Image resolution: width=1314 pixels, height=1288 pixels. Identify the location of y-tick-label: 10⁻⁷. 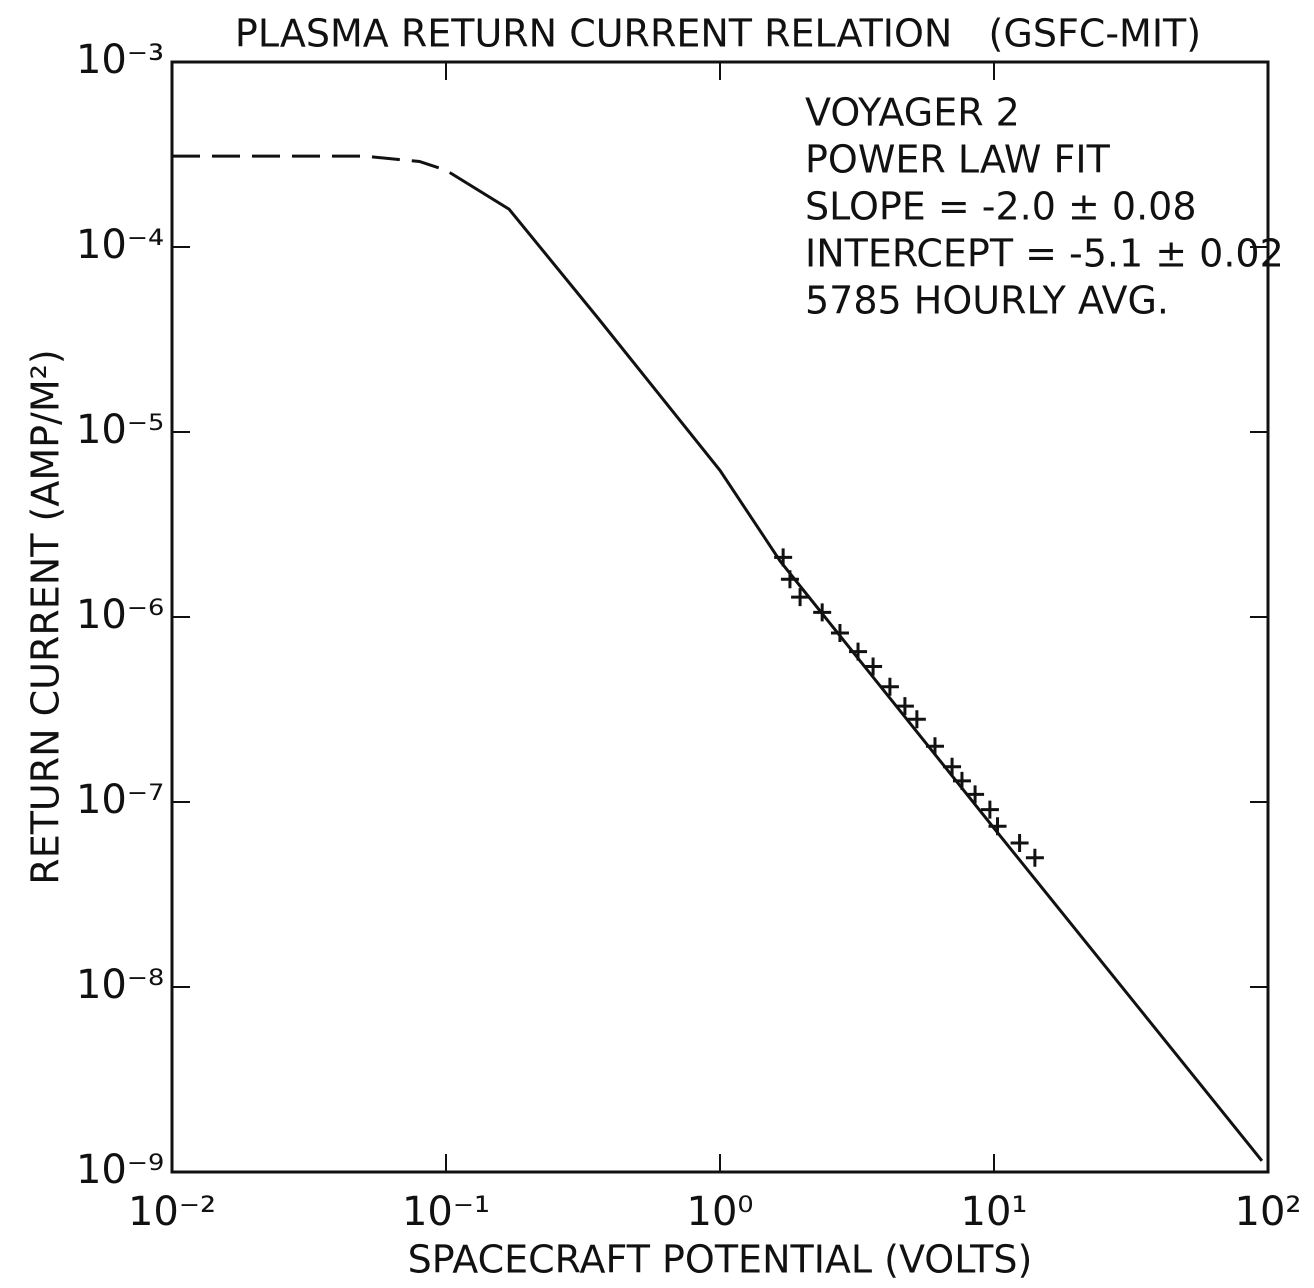
(120, 800).